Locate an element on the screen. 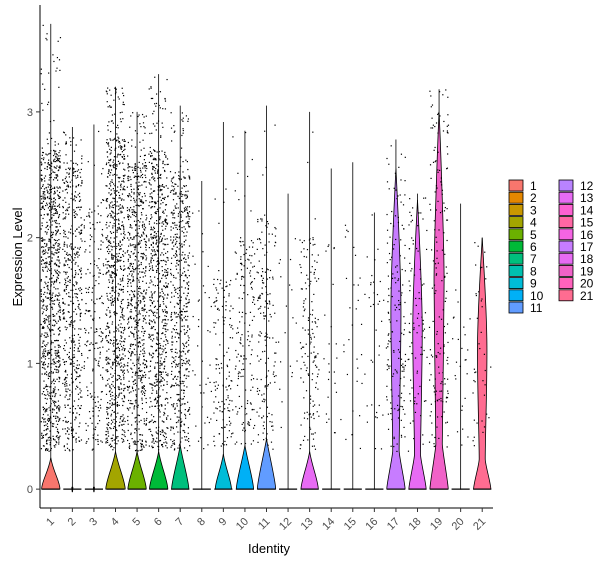 This screenshot has width=600, height=568. legend-item-3: 3 is located at coordinates (522, 210).